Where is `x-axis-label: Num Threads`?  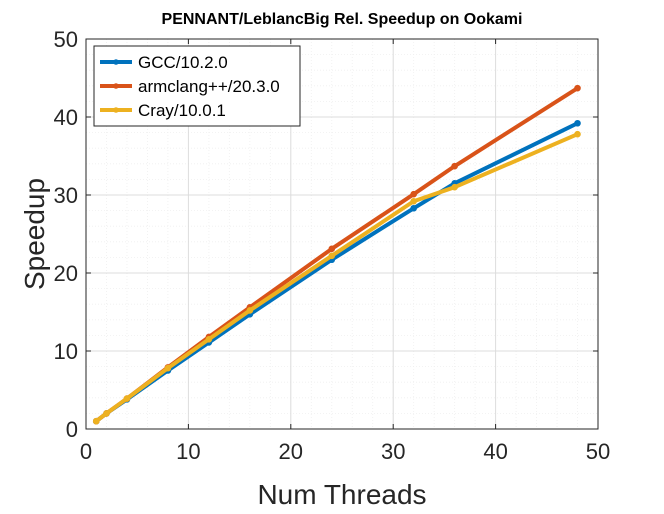 x-axis-label: Num Threads is located at coordinates (341, 494).